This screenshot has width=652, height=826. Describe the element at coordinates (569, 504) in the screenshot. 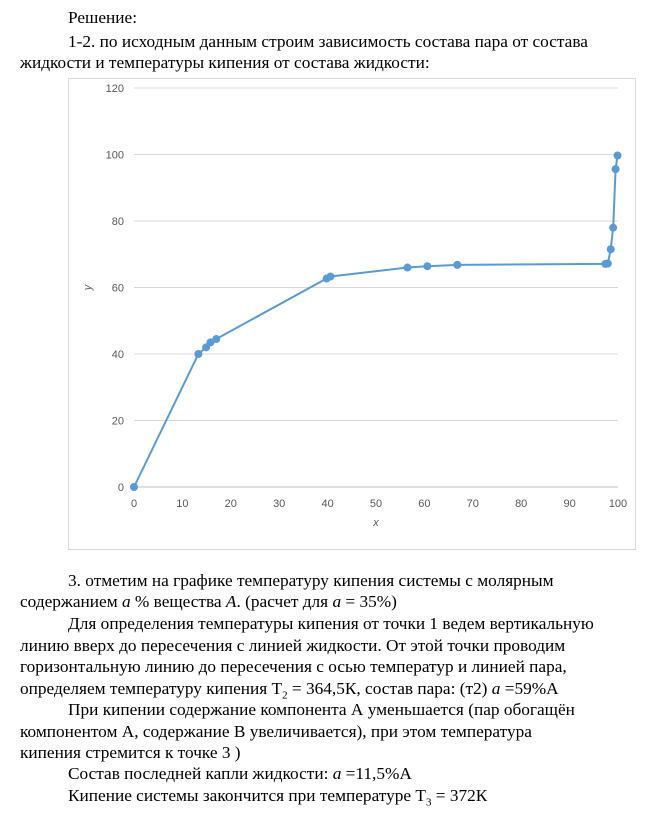

I see `x-tick-label: 90` at that location.